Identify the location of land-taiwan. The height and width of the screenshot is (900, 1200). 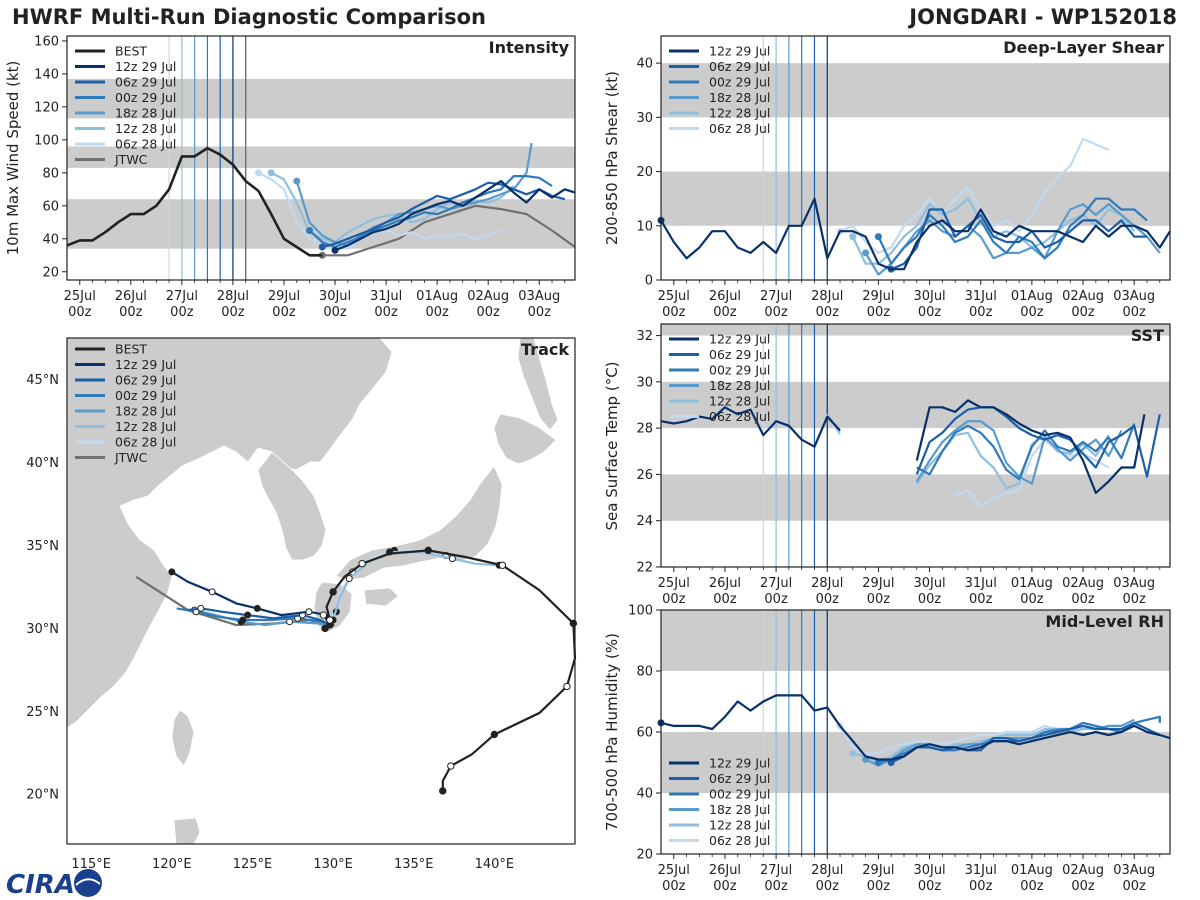
(183, 738).